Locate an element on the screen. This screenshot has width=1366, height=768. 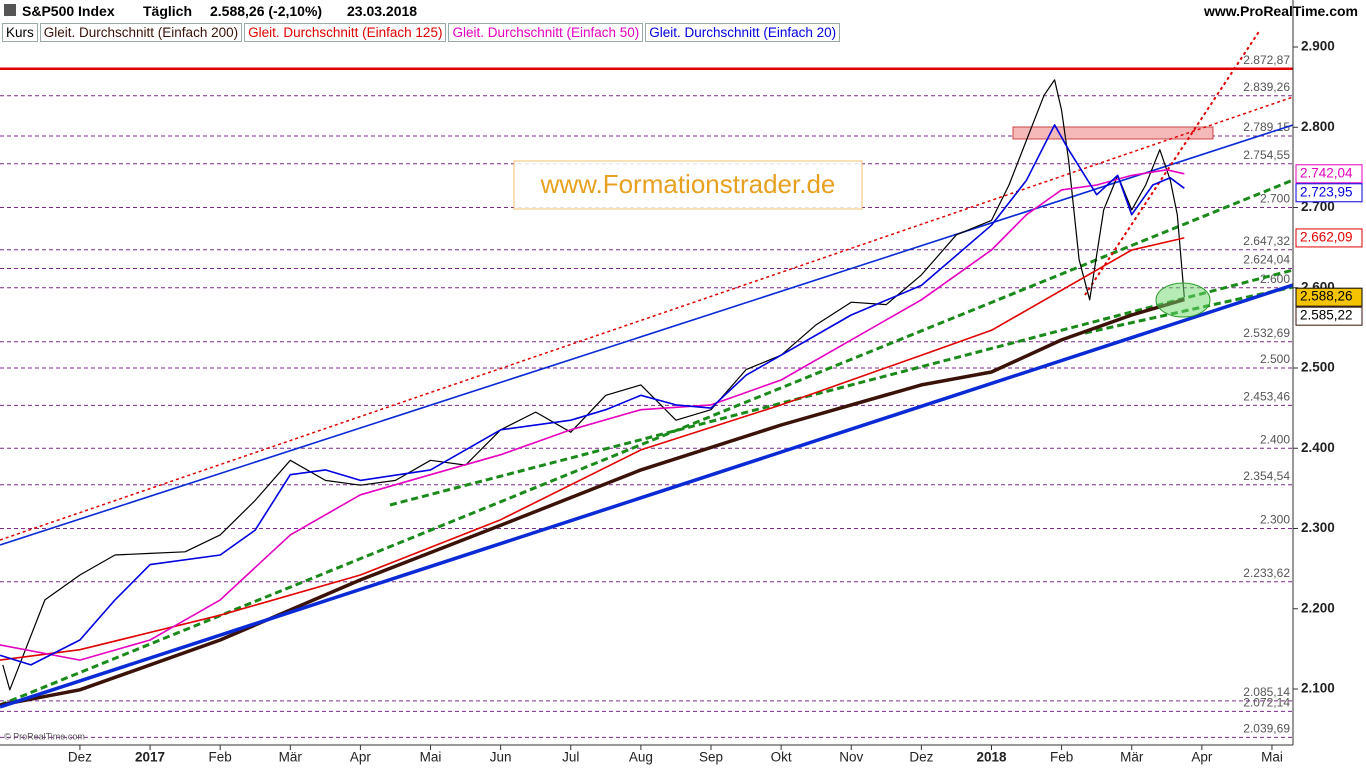
level-label: 2.500 is located at coordinates (1275, 359).